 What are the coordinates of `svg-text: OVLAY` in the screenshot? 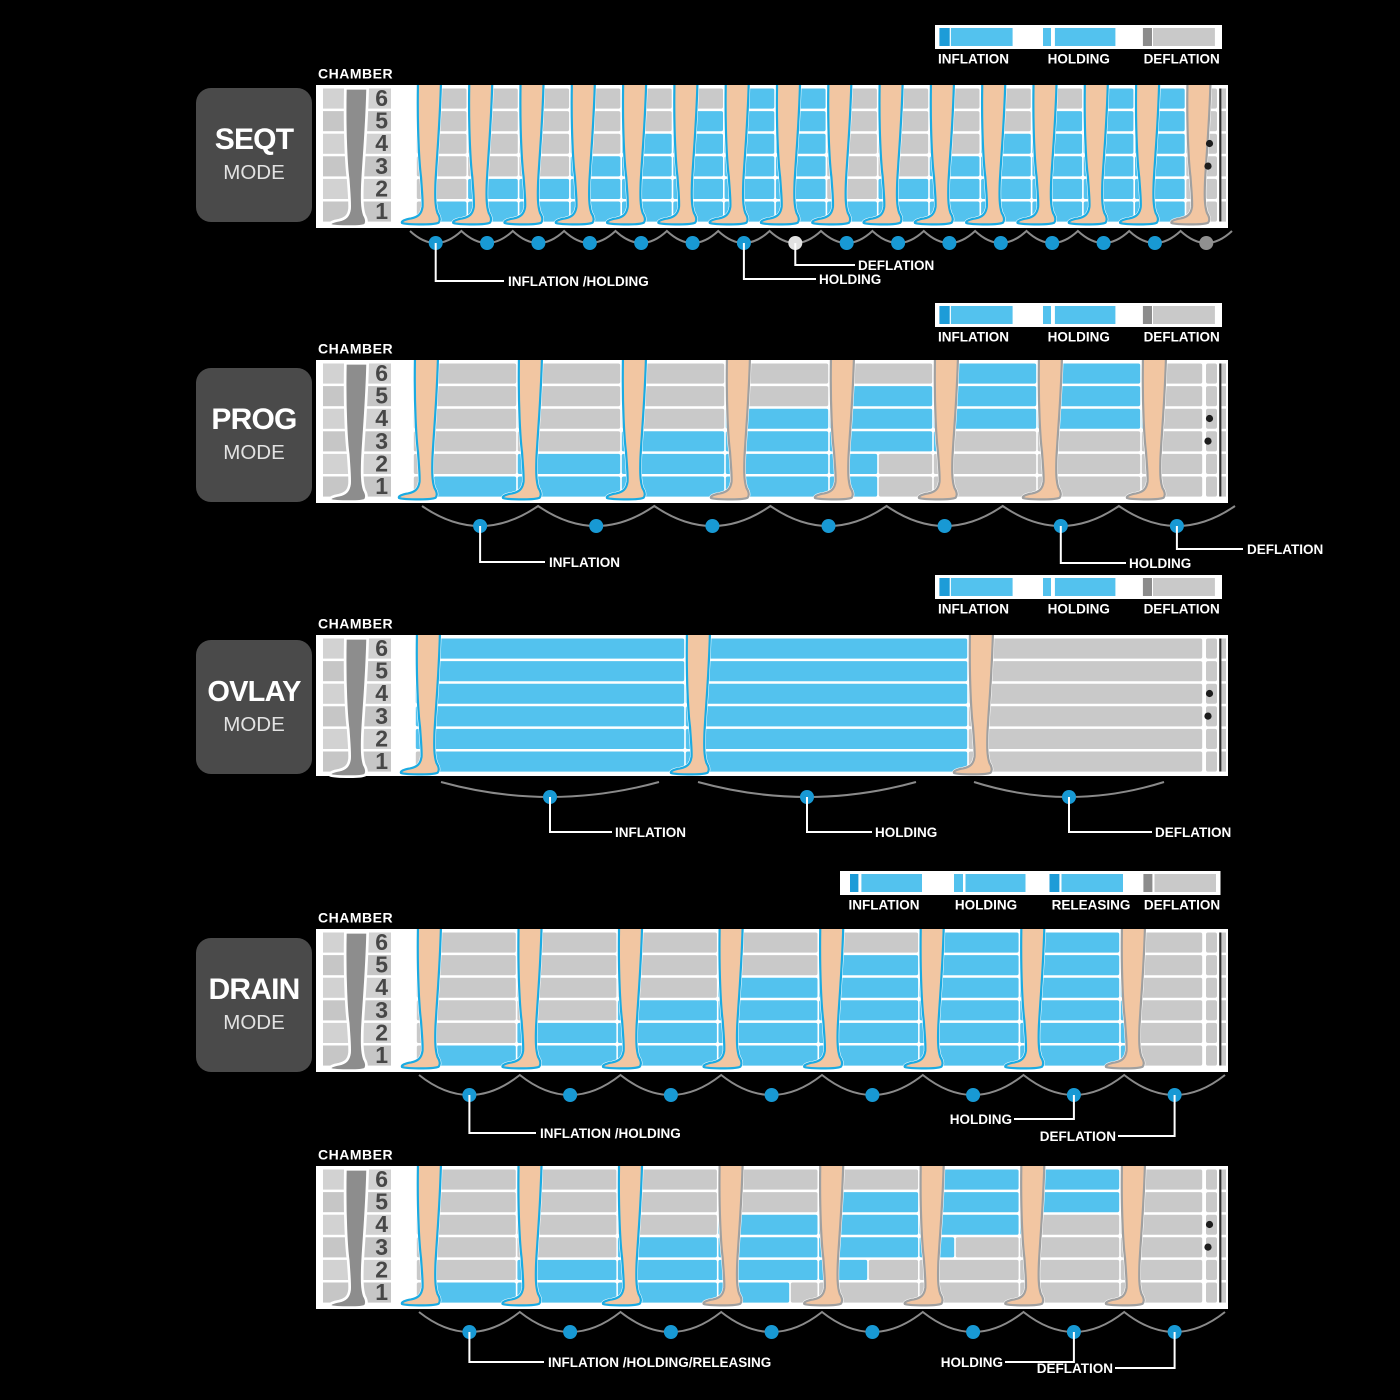 It's located at (254, 692).